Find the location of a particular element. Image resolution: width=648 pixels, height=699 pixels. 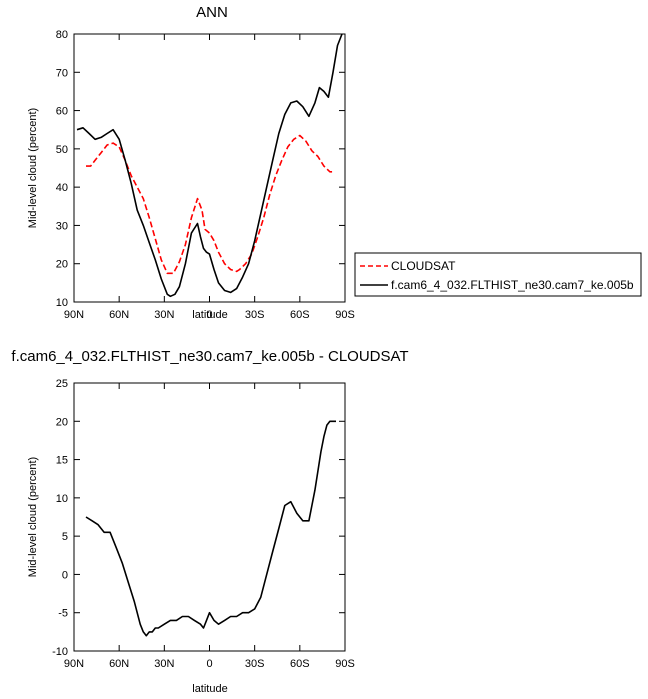

series-line-difference is located at coordinates (210, 528).